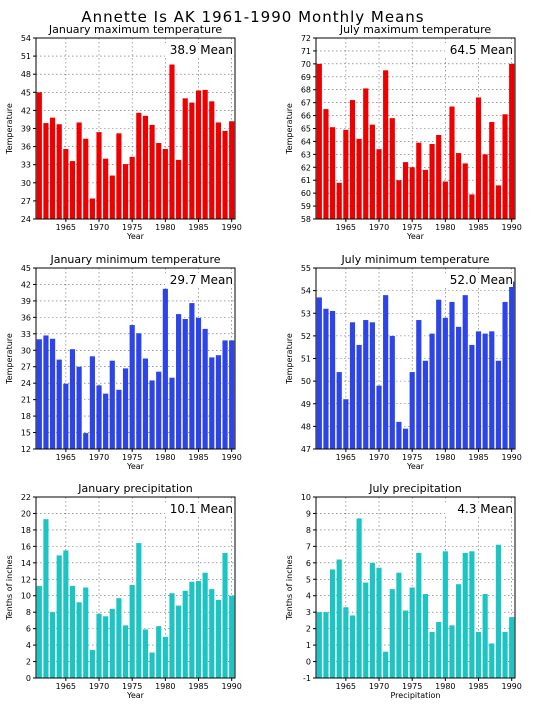 This screenshot has height=711, width=533. I want to click on y-tick-label: 3, so click(308, 612).